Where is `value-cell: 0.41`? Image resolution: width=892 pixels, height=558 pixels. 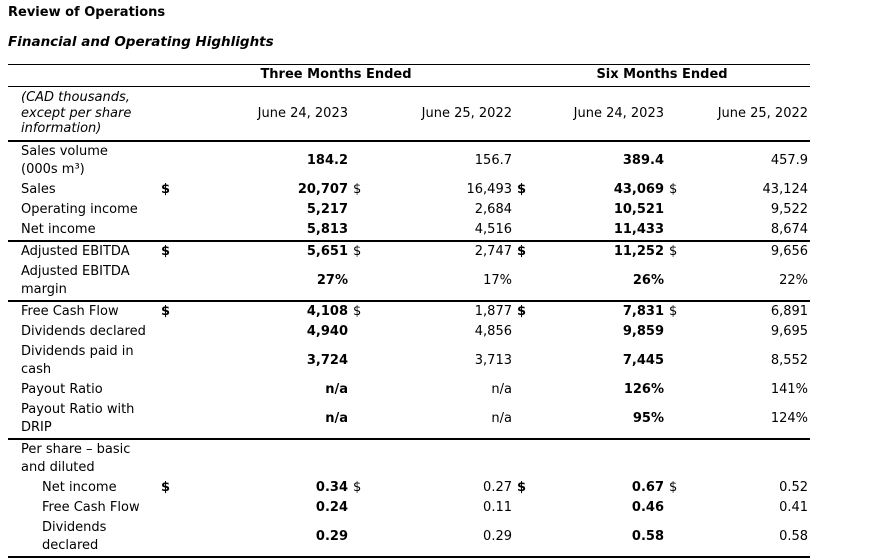
value-cell: 0.41 is located at coordinates (794, 507).